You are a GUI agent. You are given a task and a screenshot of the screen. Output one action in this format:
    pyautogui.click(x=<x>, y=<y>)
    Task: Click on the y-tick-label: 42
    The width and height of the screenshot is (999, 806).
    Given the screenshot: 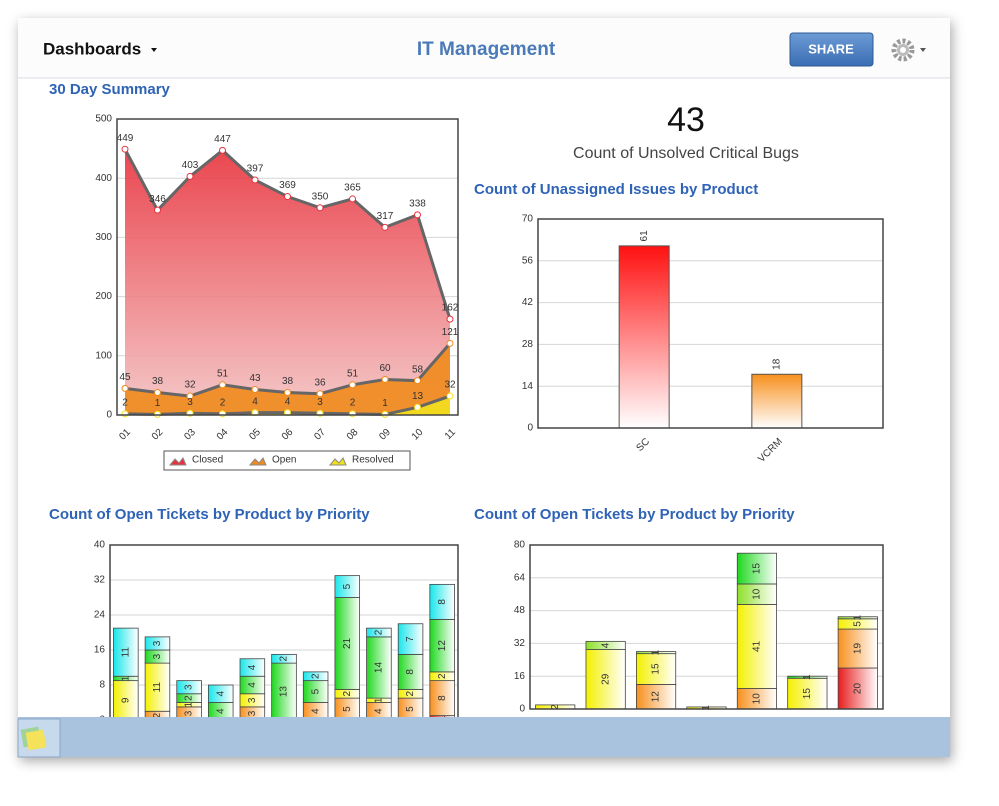 What is the action you would take?
    pyautogui.click(x=528, y=302)
    